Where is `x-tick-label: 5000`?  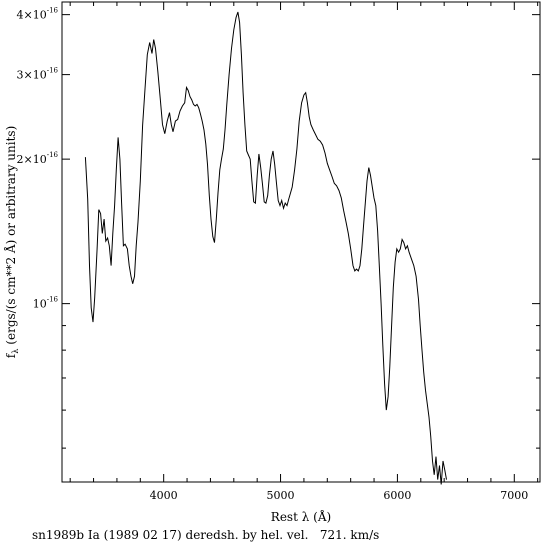 x-tick-label: 5000 is located at coordinates (281, 495).